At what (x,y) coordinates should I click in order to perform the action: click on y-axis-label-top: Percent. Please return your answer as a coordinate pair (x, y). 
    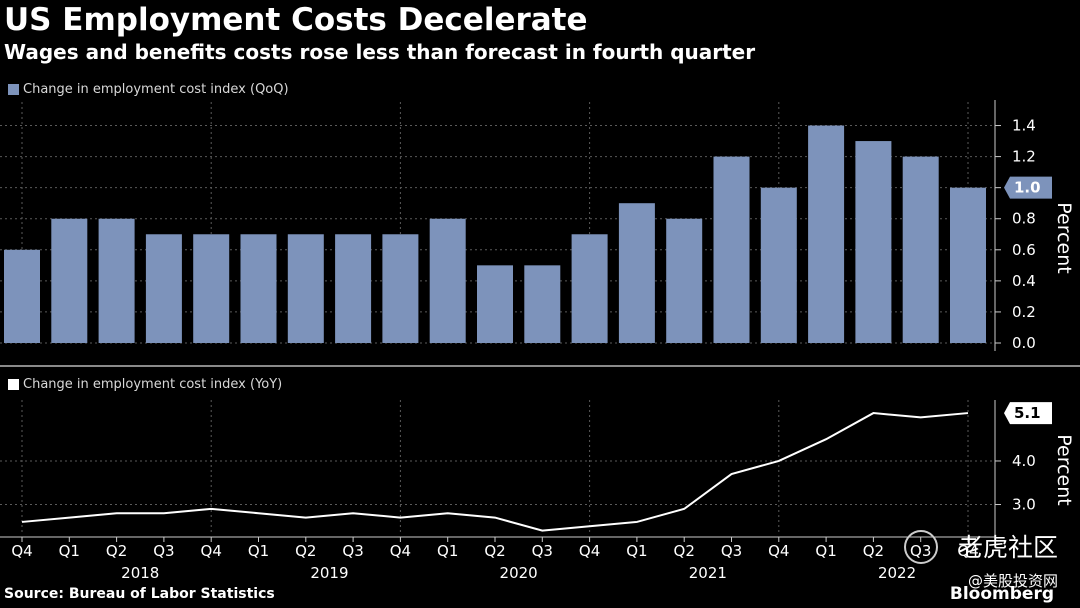
    Looking at the image, I should click on (1064, 238).